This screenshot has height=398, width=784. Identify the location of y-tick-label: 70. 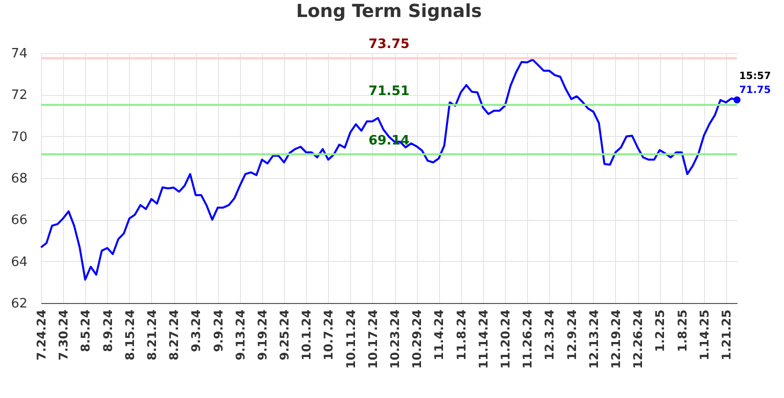
(19, 137).